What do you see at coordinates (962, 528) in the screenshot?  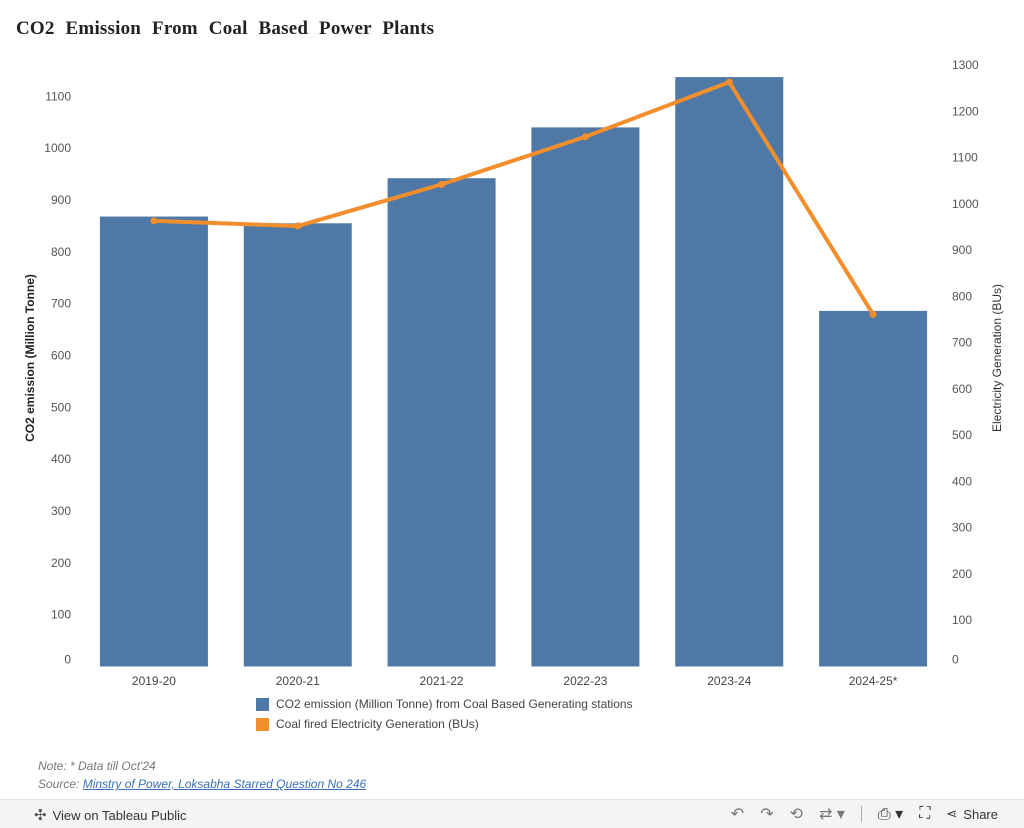 I see `right-tick-label: 300` at bounding box center [962, 528].